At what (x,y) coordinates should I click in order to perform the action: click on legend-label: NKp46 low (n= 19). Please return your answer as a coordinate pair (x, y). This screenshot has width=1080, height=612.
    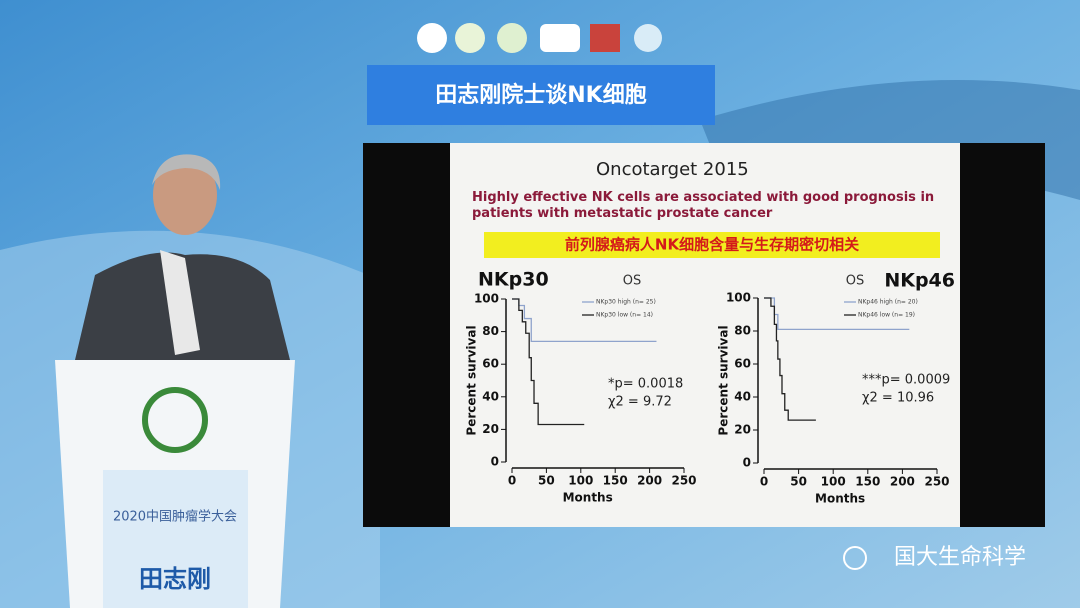
    Looking at the image, I should click on (886, 315).